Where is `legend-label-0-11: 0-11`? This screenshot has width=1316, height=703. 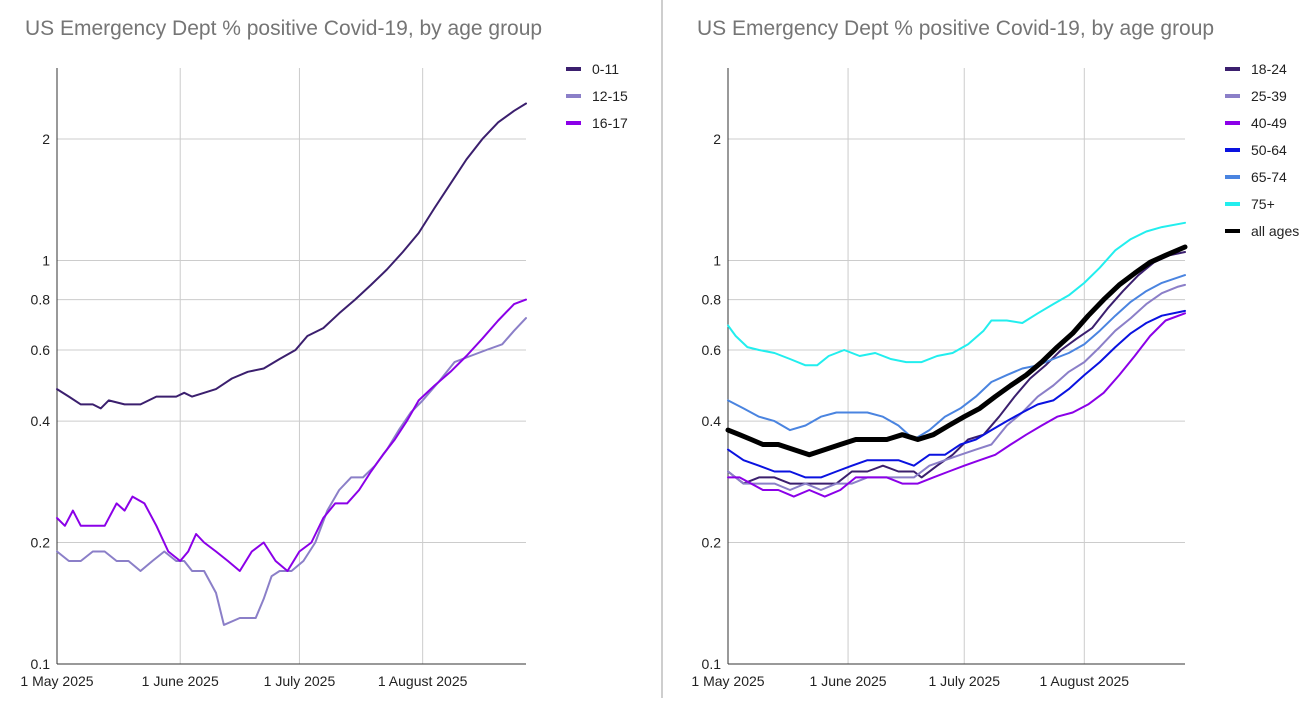
legend-label-0-11: 0-11 is located at coordinates (605, 69).